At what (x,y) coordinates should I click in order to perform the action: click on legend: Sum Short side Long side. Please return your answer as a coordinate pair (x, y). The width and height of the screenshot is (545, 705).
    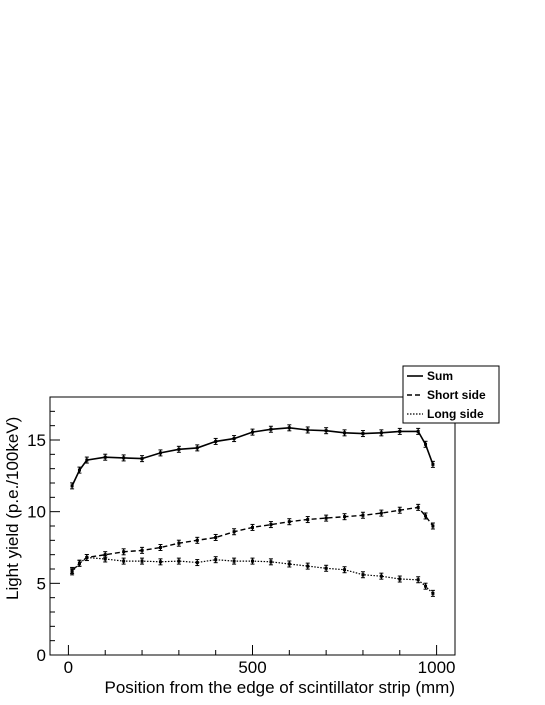
    Looking at the image, I should click on (451, 394).